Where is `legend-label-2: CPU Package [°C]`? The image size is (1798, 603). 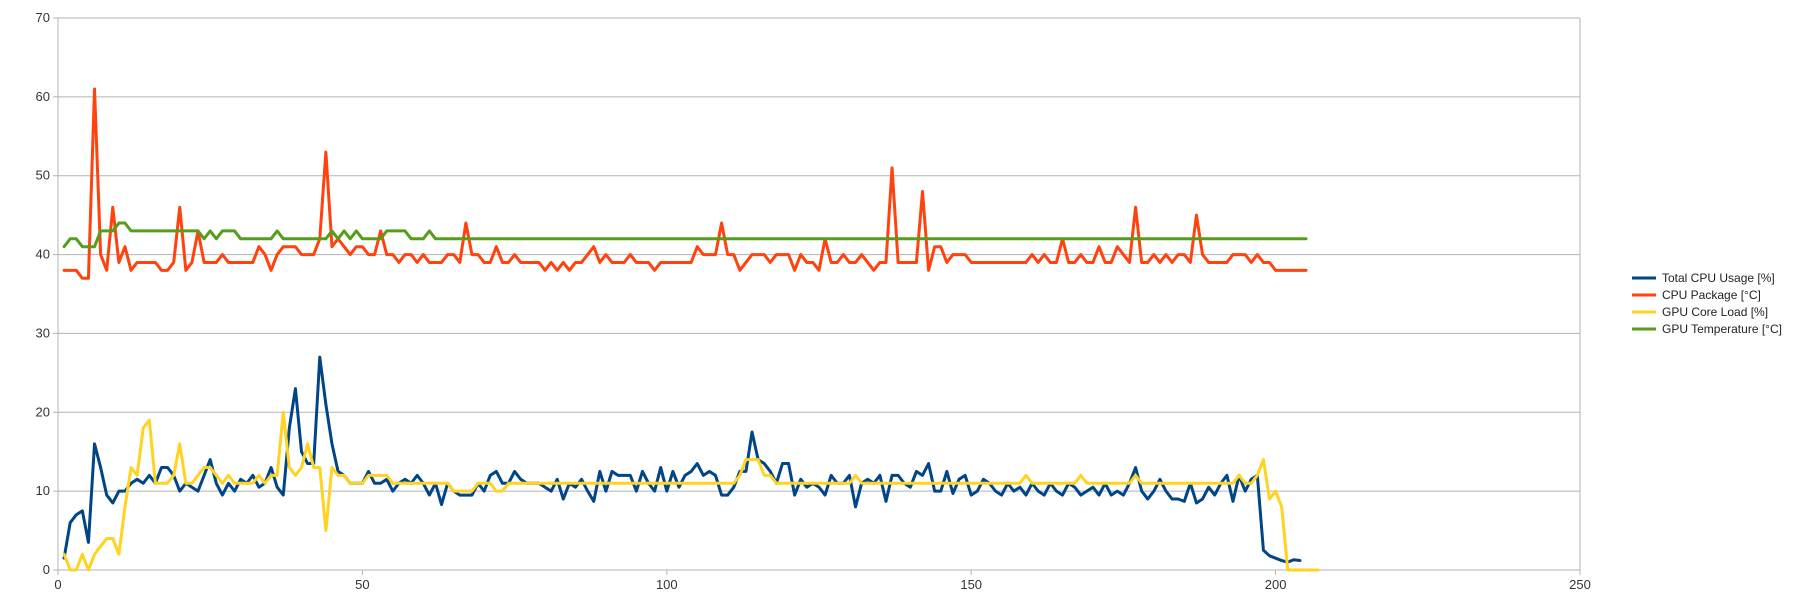 legend-label-2: CPU Package [°C] is located at coordinates (1711, 295).